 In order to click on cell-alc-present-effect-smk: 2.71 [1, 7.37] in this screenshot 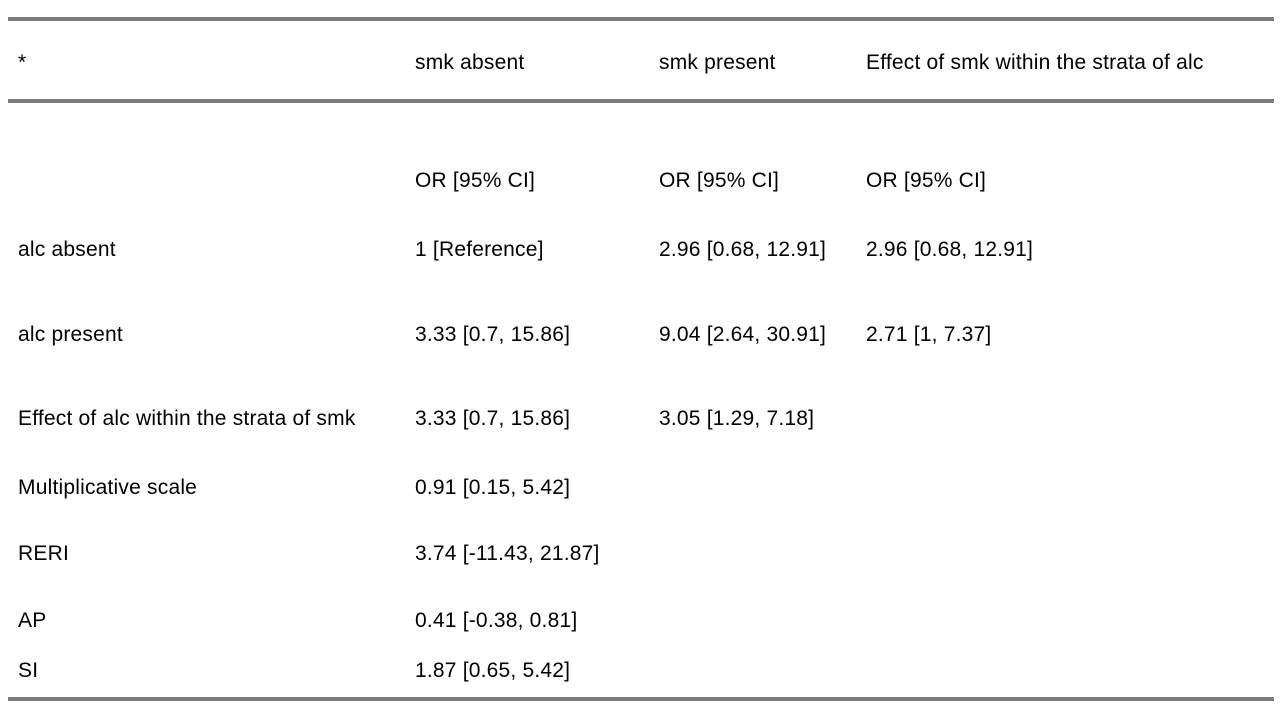, I will do `click(929, 334)`.